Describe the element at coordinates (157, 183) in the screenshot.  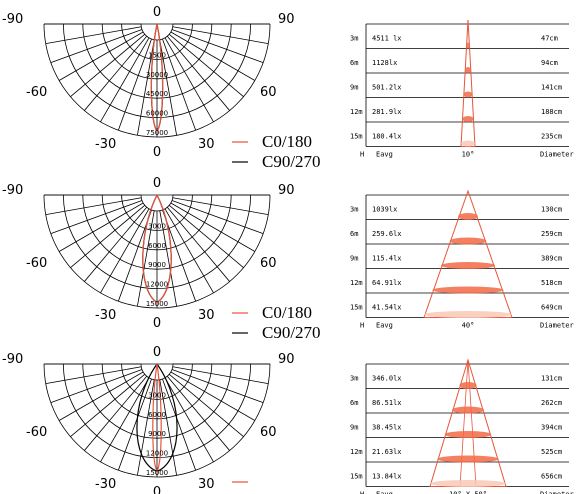
I see `angle-label-top: 0` at that location.